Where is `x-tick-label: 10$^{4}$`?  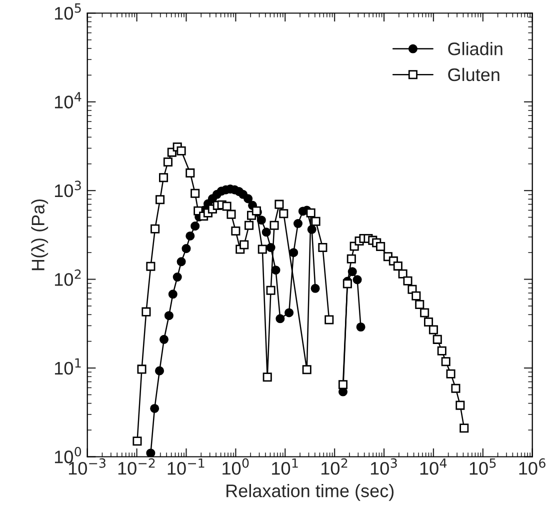 x-tick-label: 10$^{4}$ is located at coordinates (433, 466).